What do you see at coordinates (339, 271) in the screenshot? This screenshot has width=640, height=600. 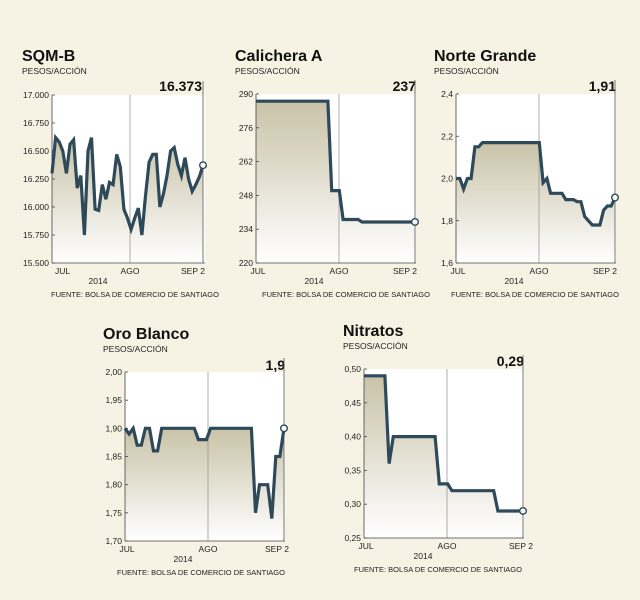 I see `calichera-x-tick-ago: AGO` at bounding box center [339, 271].